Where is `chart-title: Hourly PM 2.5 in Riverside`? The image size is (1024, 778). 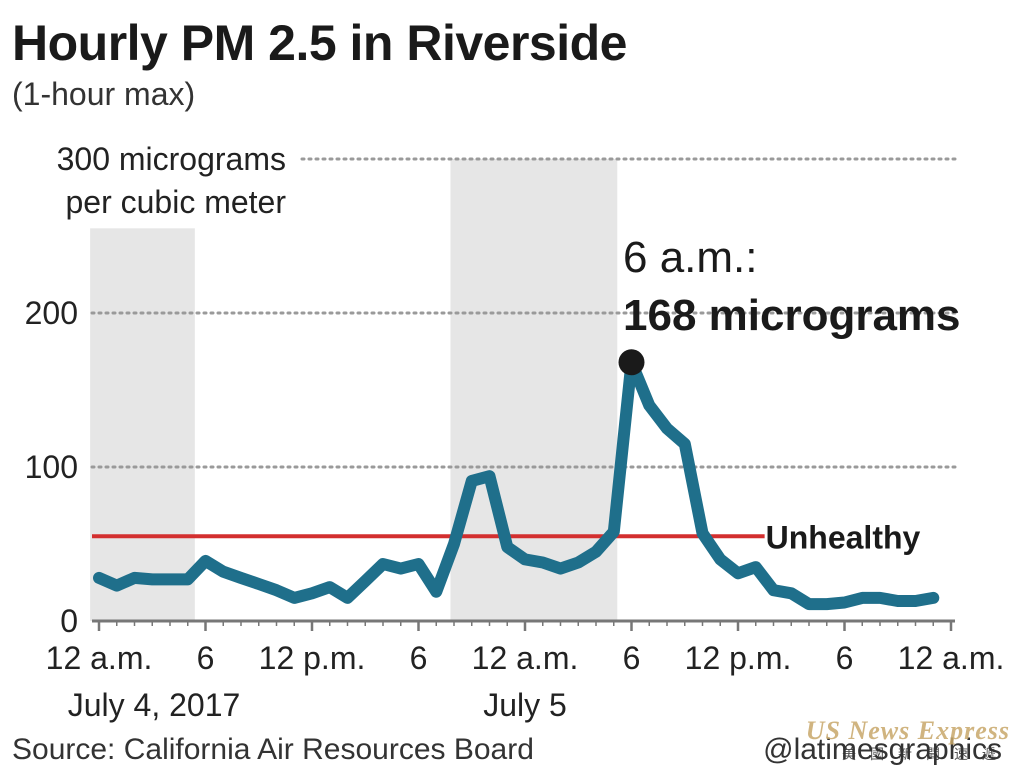
chart-title: Hourly PM 2.5 in Riverside is located at coordinates (319, 43).